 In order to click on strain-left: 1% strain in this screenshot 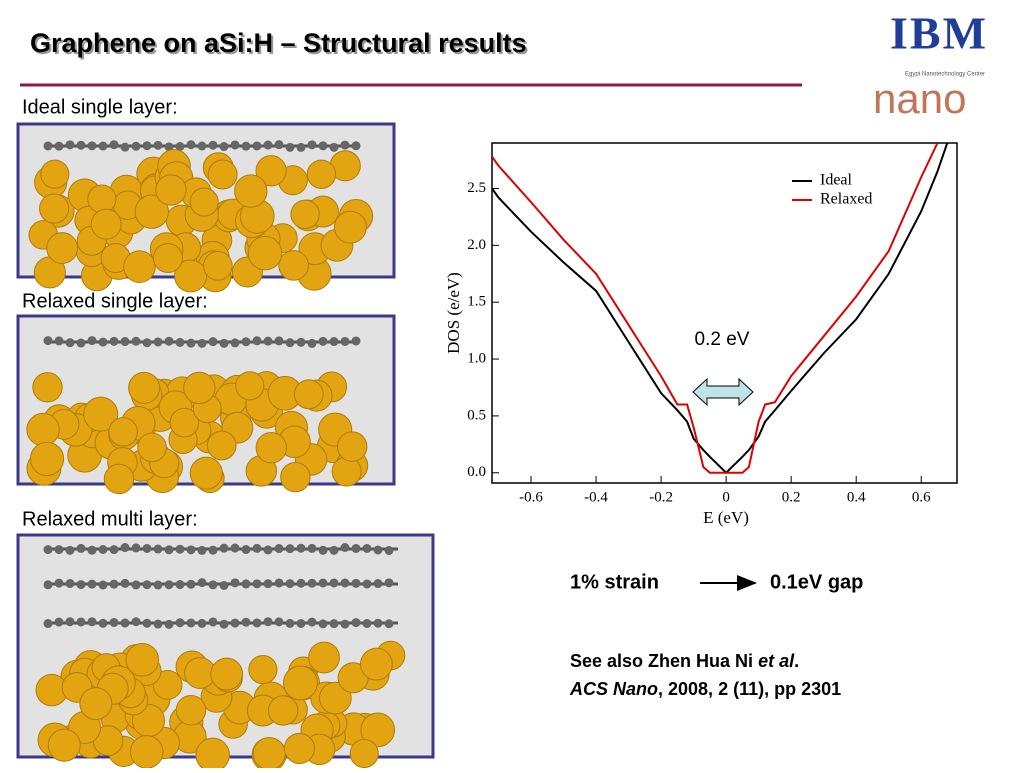, I will do `click(614, 582)`.